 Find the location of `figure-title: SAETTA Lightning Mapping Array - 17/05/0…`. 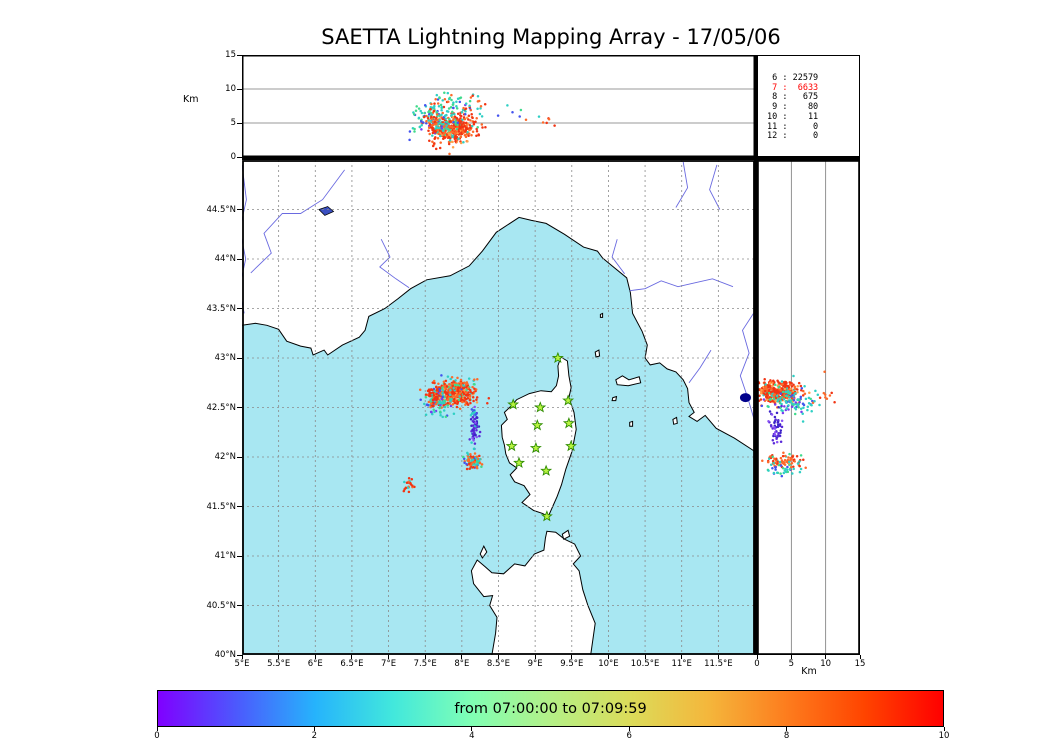

figure-title: SAETTA Lightning Mapping Array - 17/05/0… is located at coordinates (551, 37).